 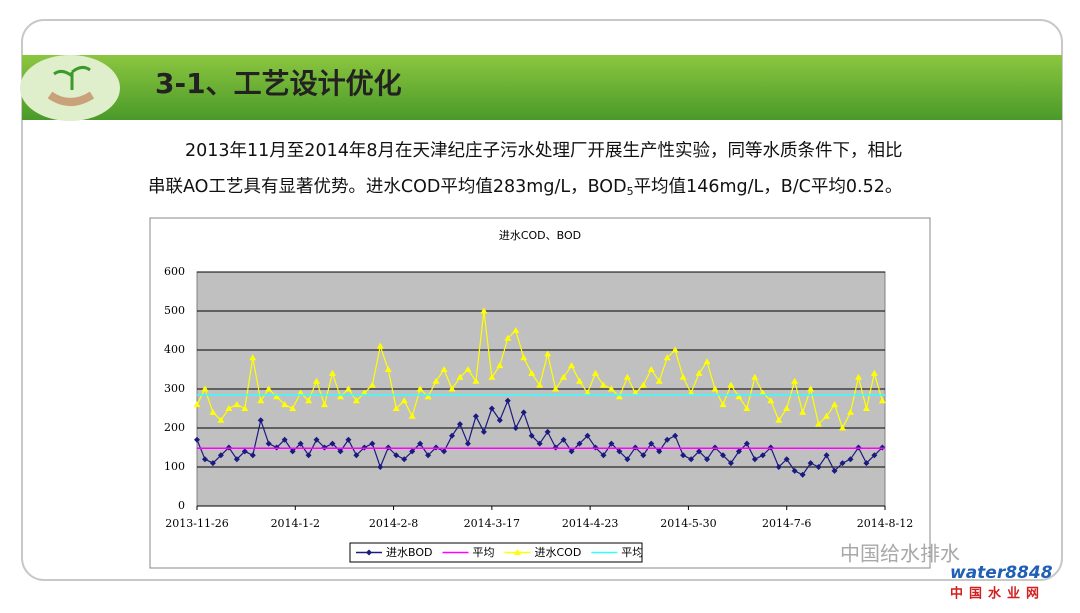 I want to click on legend-label: 平均, so click(x=483, y=552).